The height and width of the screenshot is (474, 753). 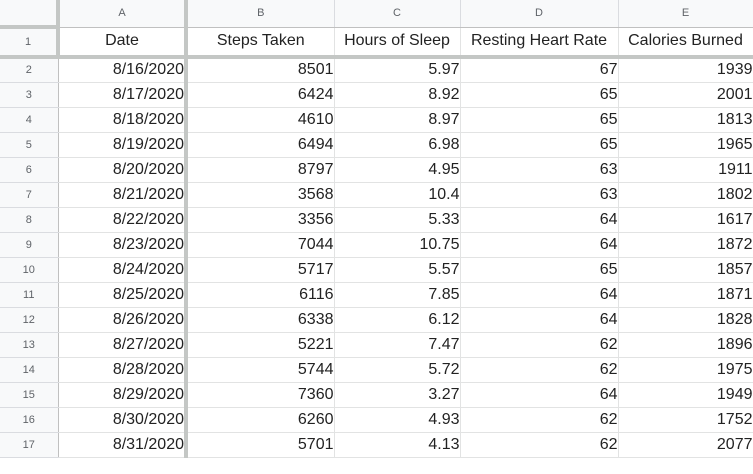 I want to click on column-header-c: C, so click(x=397, y=14).